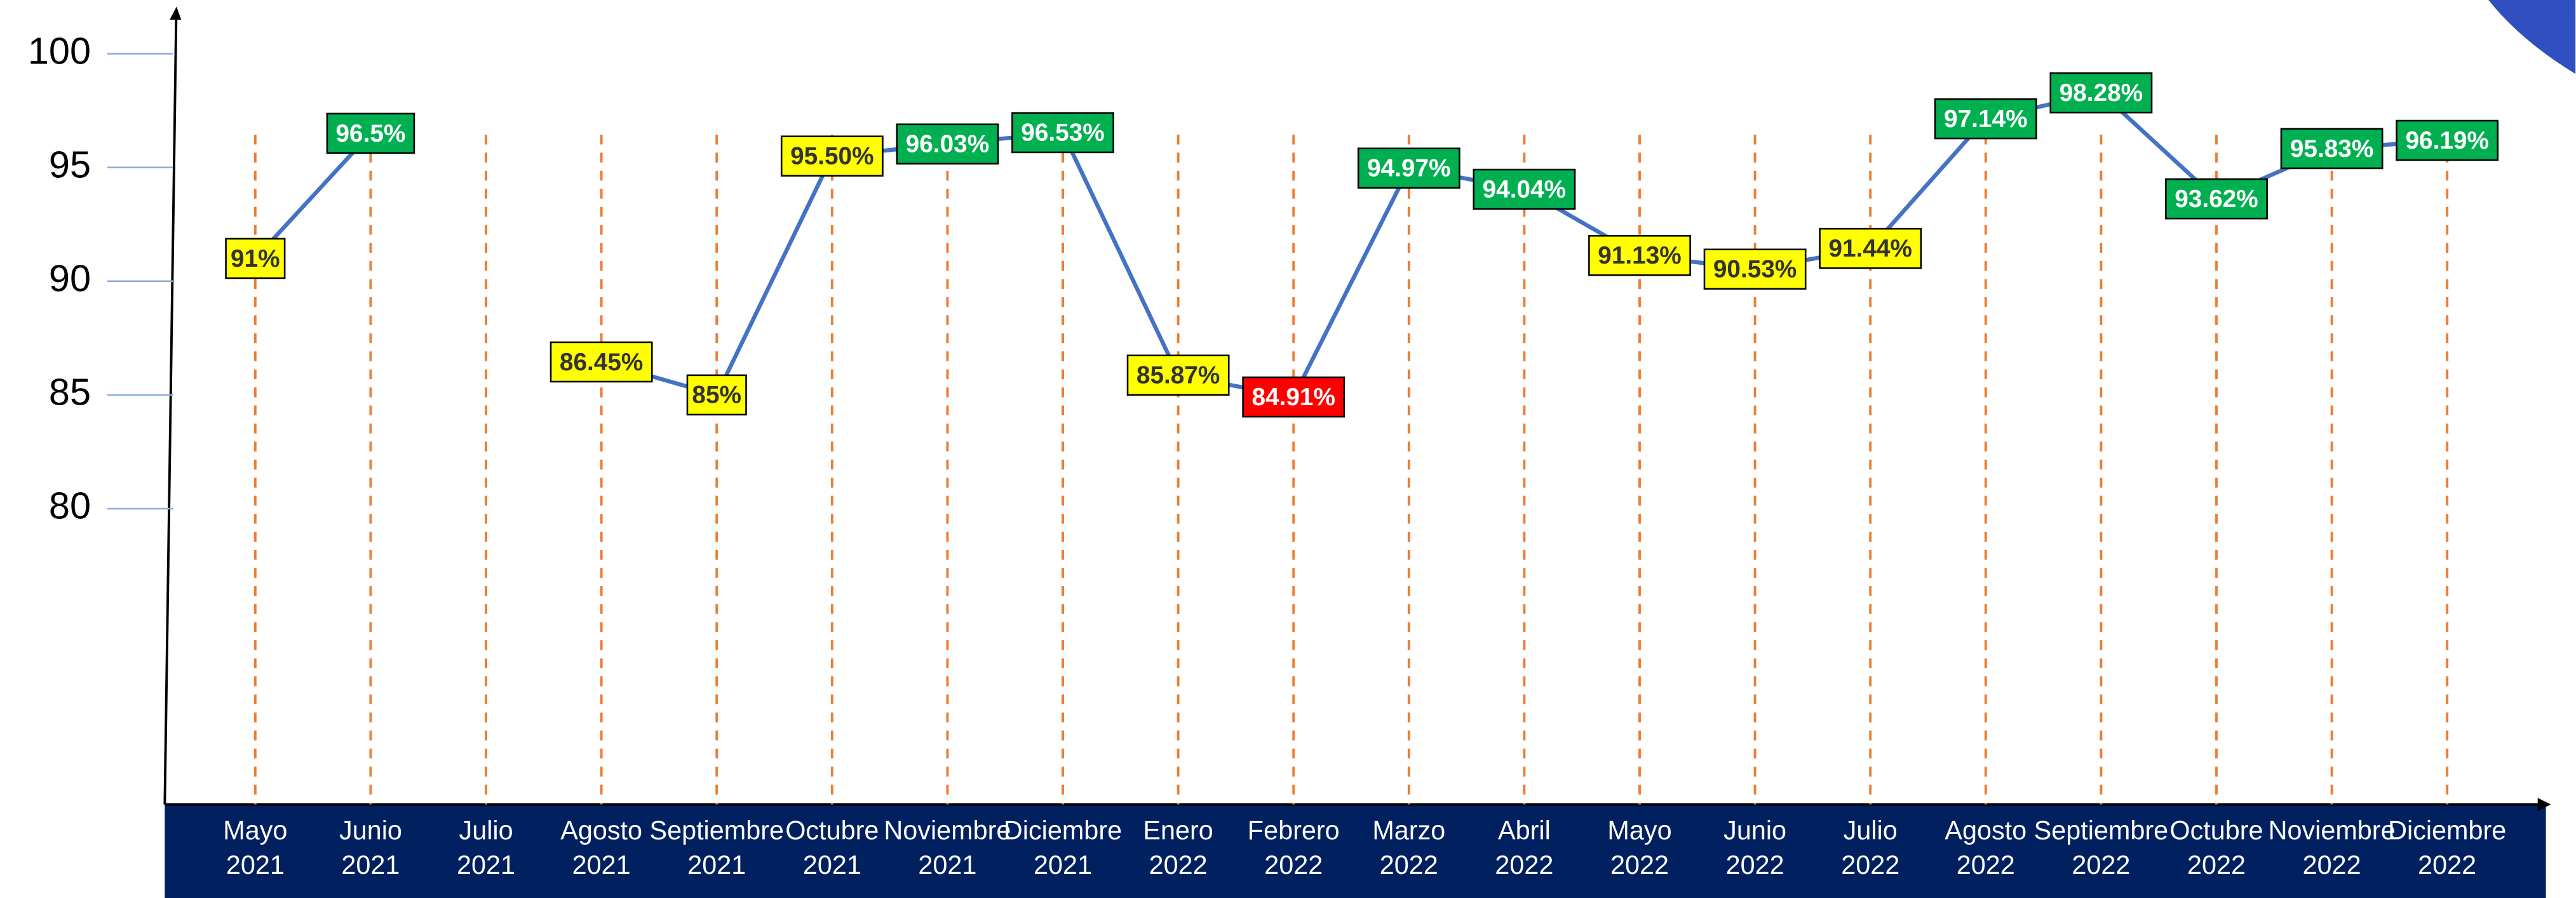 The height and width of the screenshot is (898, 2576). I want to click on data-label: 96.53%, so click(1062, 133).